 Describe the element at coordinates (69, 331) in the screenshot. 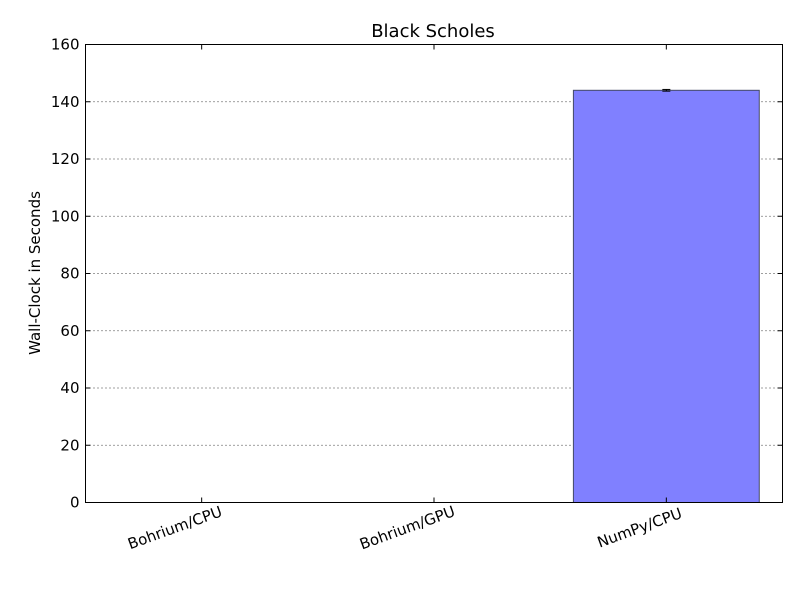

I see `y-tick-label: 60` at that location.